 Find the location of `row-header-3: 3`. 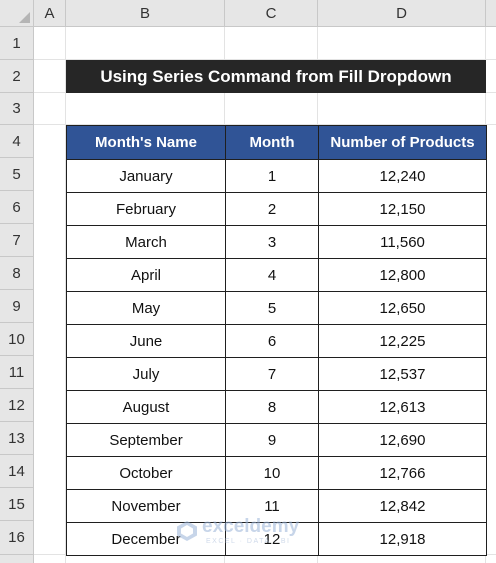

row-header-3: 3 is located at coordinates (17, 109).